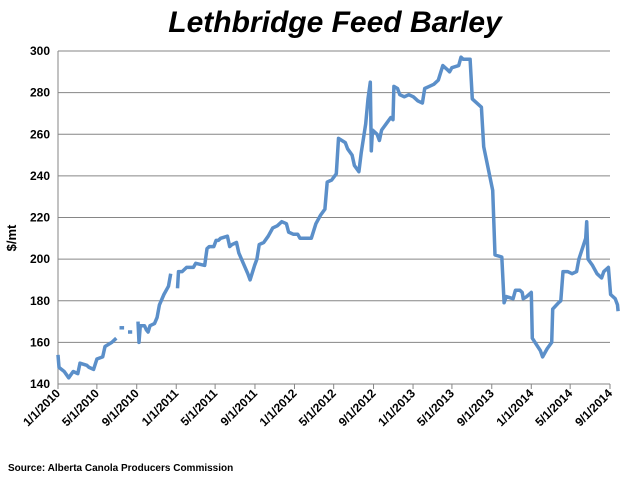  What do you see at coordinates (357, 407) in the screenshot?
I see `x-tick-label: 9/1/2012` at bounding box center [357, 407].